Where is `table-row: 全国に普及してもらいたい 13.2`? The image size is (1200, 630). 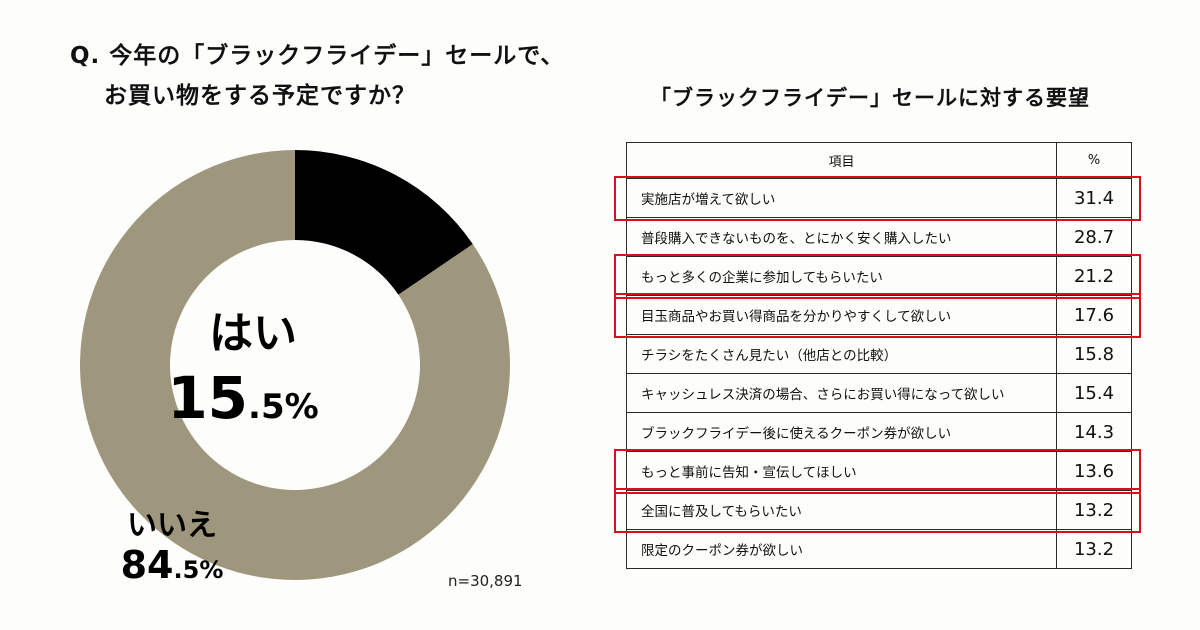
table-row: 全国に普及してもらいたい 13.2 is located at coordinates (879, 510).